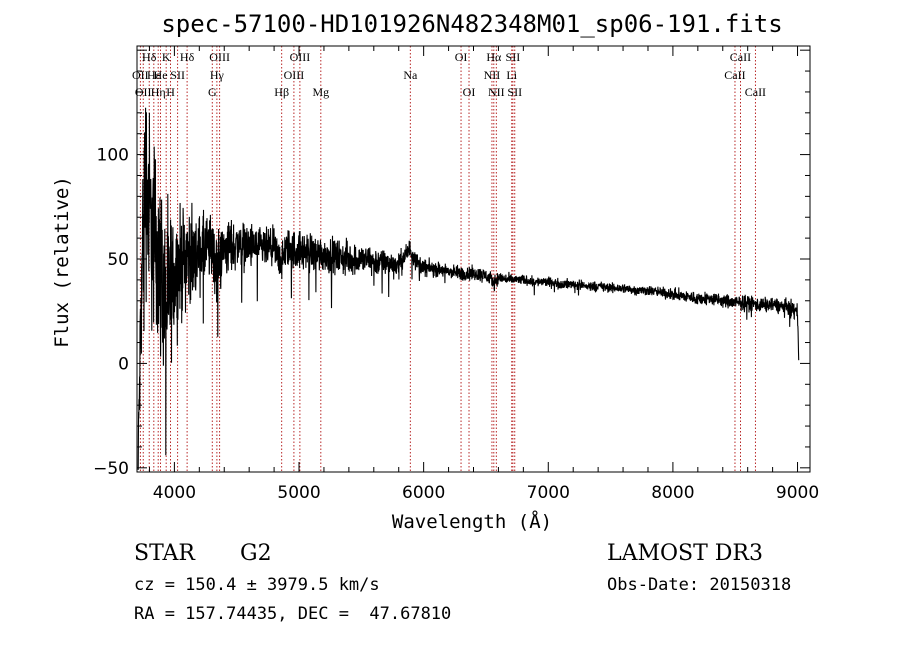  What do you see at coordinates (298, 493) in the screenshot?
I see `x-tick-label: 5000` at bounding box center [298, 493].